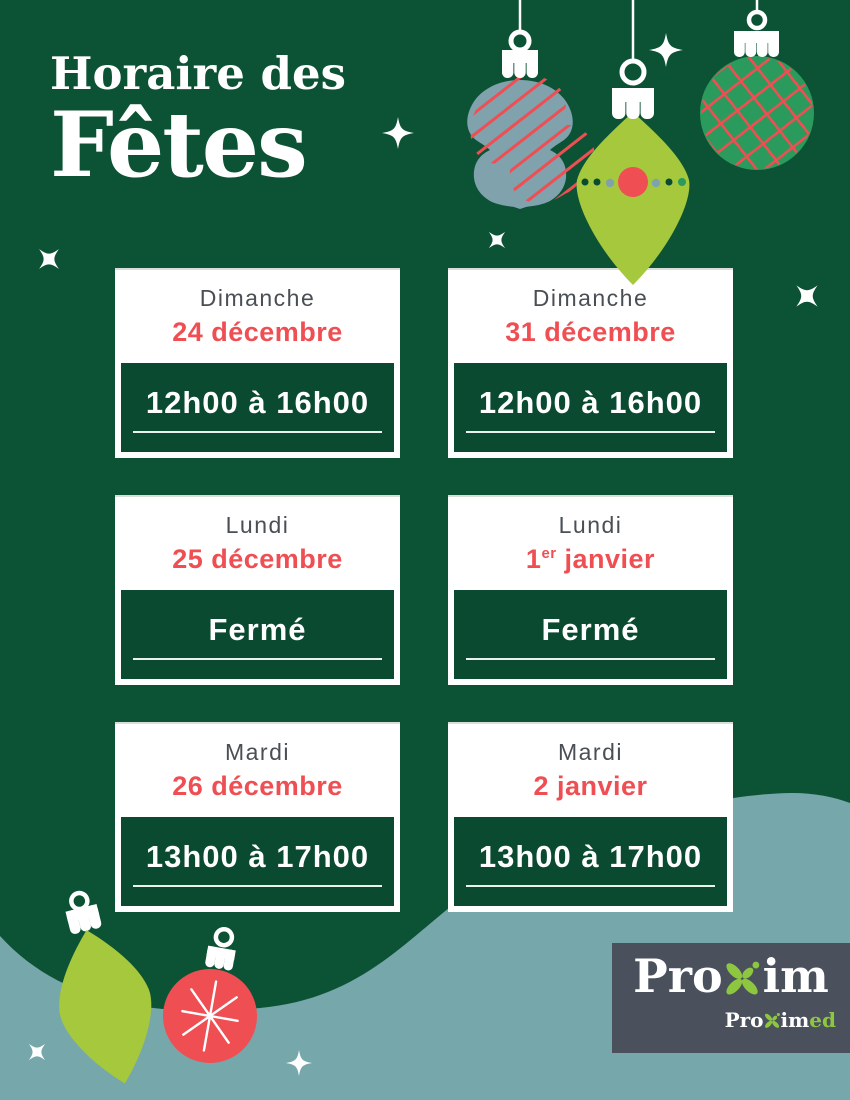 The width and height of the screenshot is (850, 1100). What do you see at coordinates (257, 316) in the screenshot?
I see `card-head: Dimanche 24 décembre` at bounding box center [257, 316].